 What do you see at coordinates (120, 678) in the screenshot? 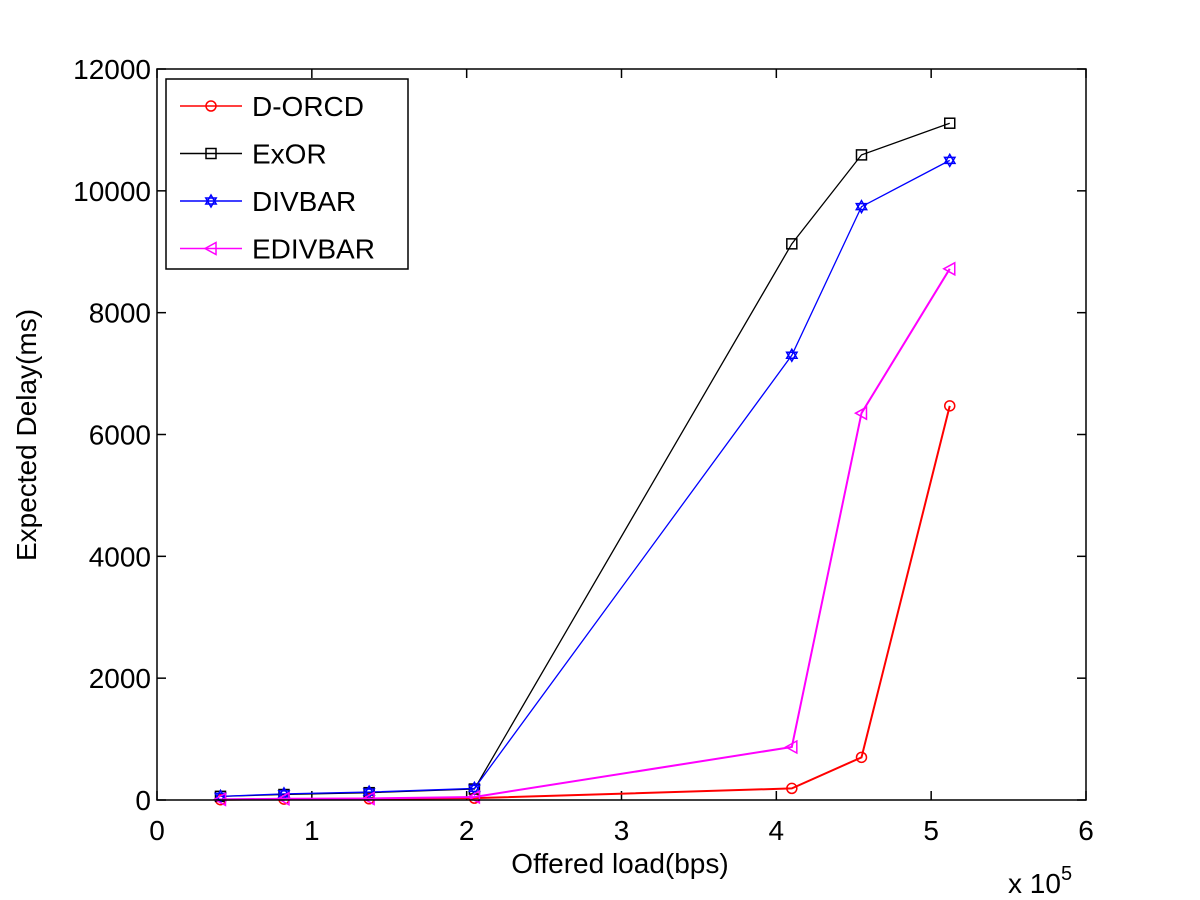
I see `y-tick-label: 2000` at bounding box center [120, 678].